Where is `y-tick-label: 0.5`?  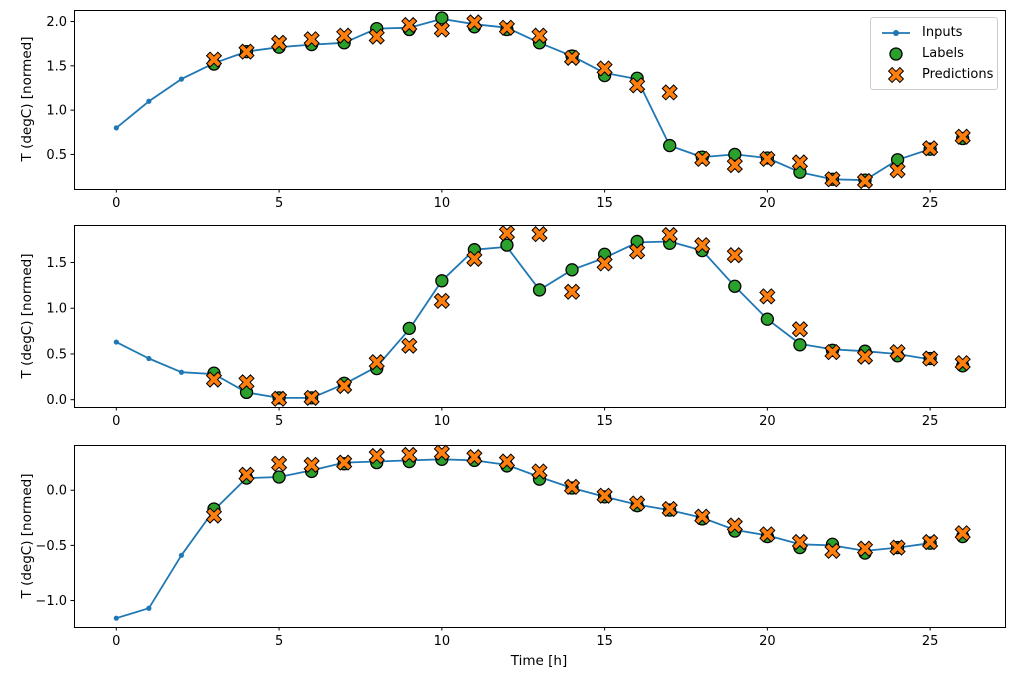 y-tick-label: 0.5 is located at coordinates (56, 354).